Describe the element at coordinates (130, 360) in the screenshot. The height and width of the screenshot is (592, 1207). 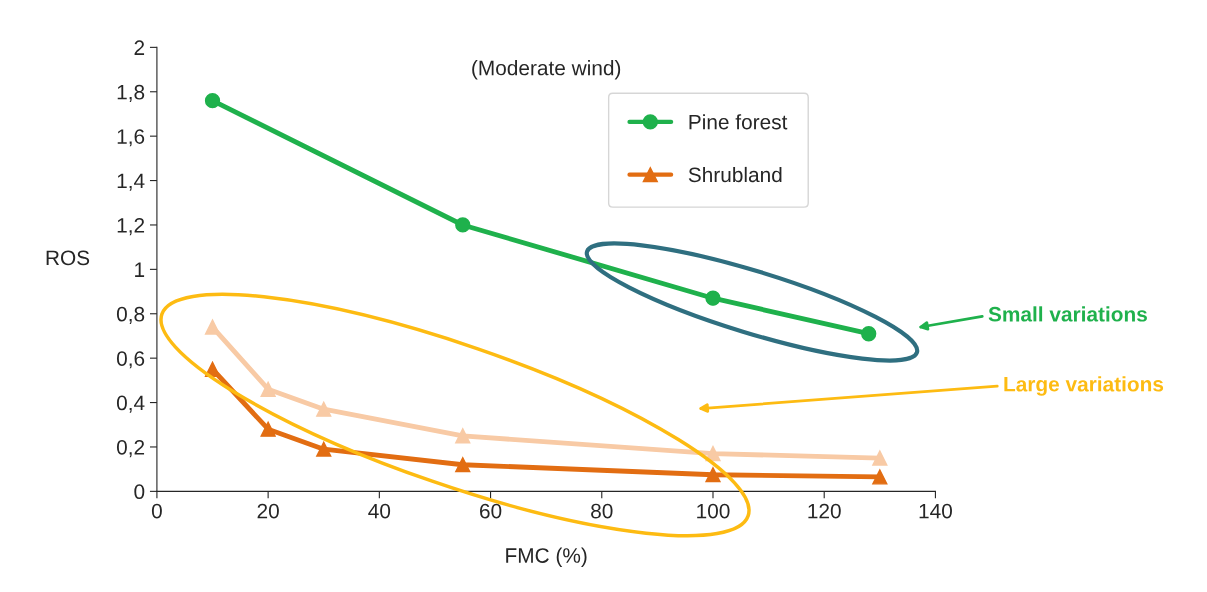
I see `y-tick-label: 0,6` at that location.